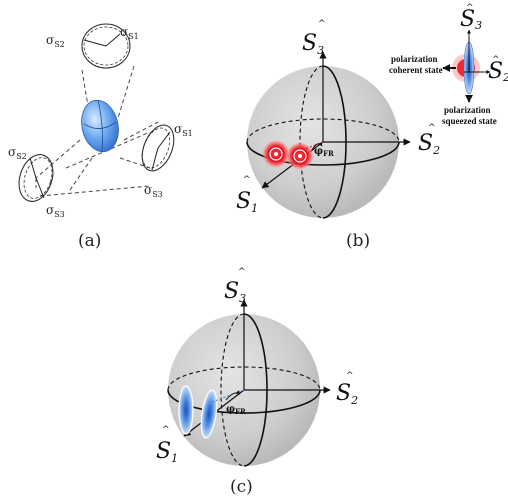 The image size is (508, 499). What do you see at coordinates (471, 19) in the screenshot?
I see `inset-s3-label: S3` at bounding box center [471, 19].